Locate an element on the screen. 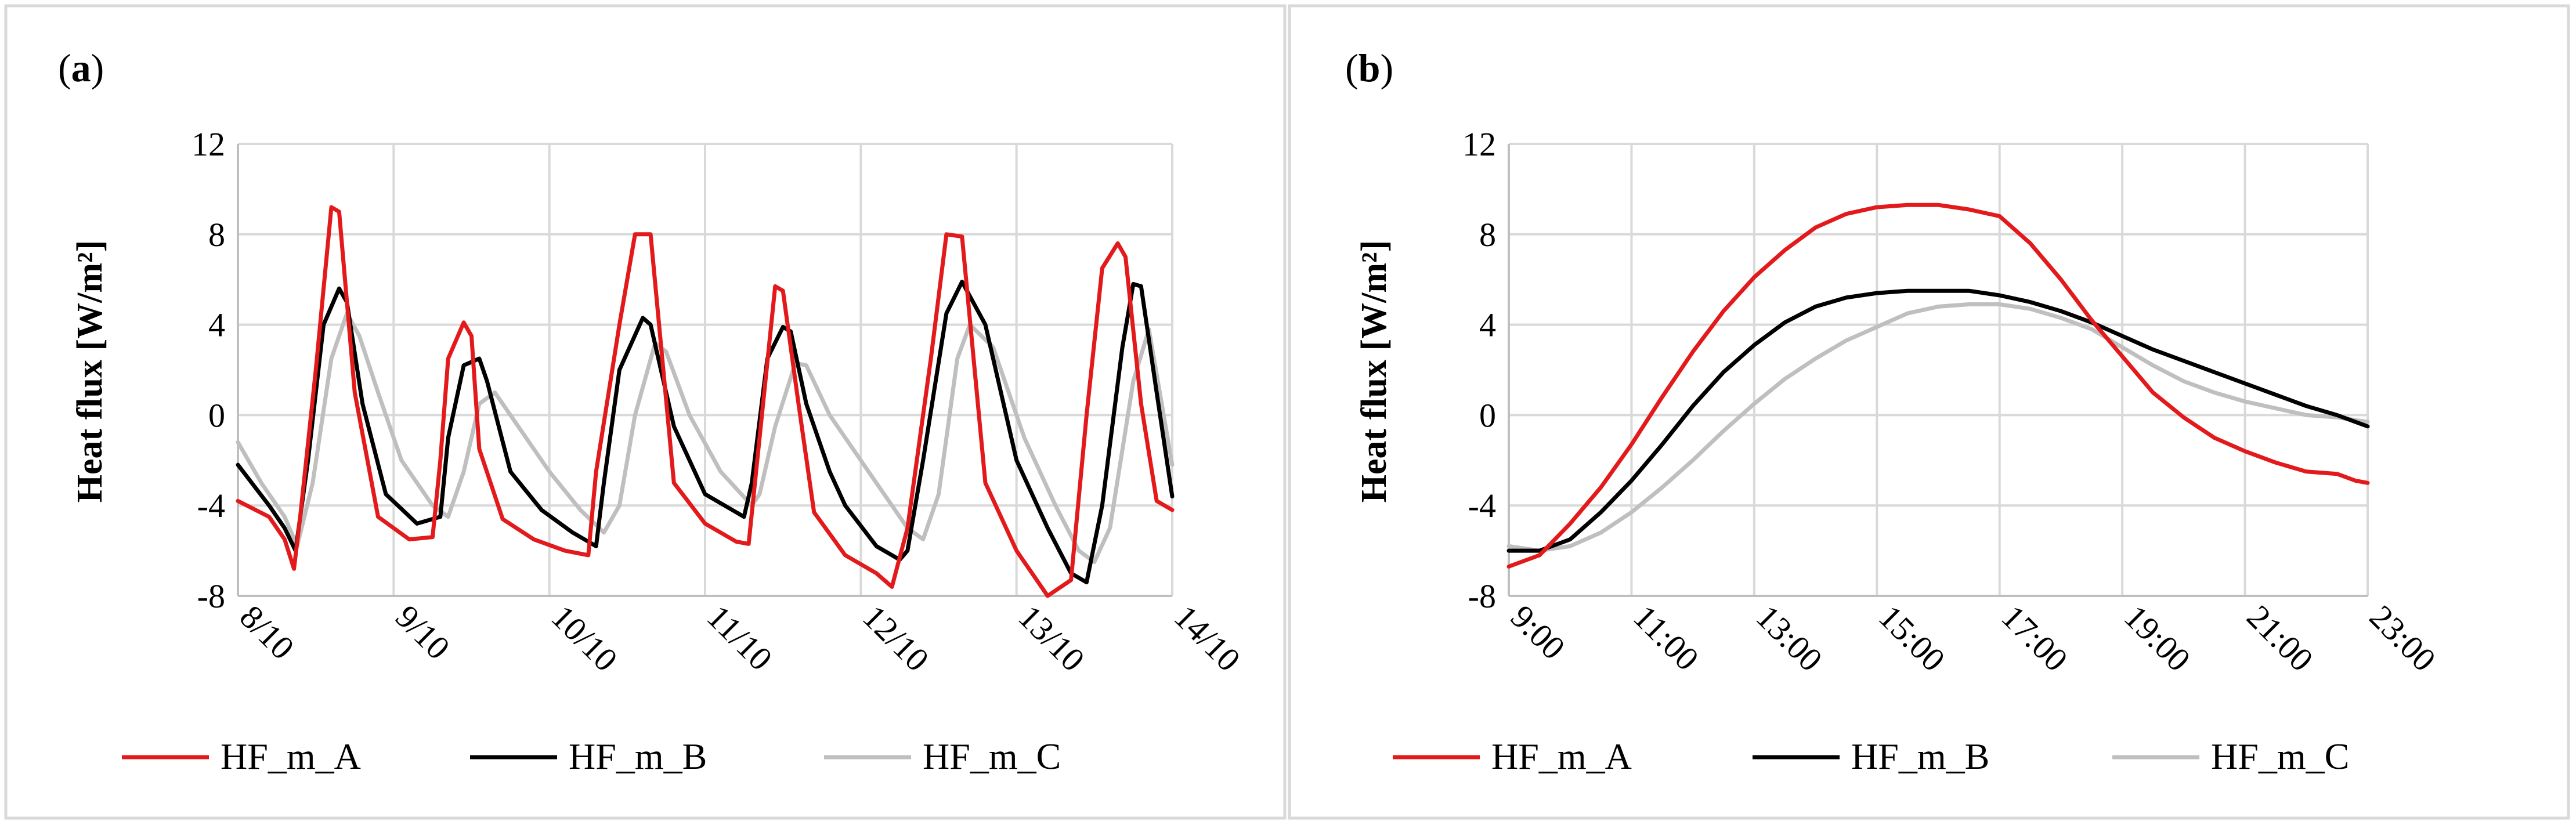 The width and height of the screenshot is (2576, 839). panel-b-y-axis-label: Heat flux [W/m²] is located at coordinates (1374, 371).